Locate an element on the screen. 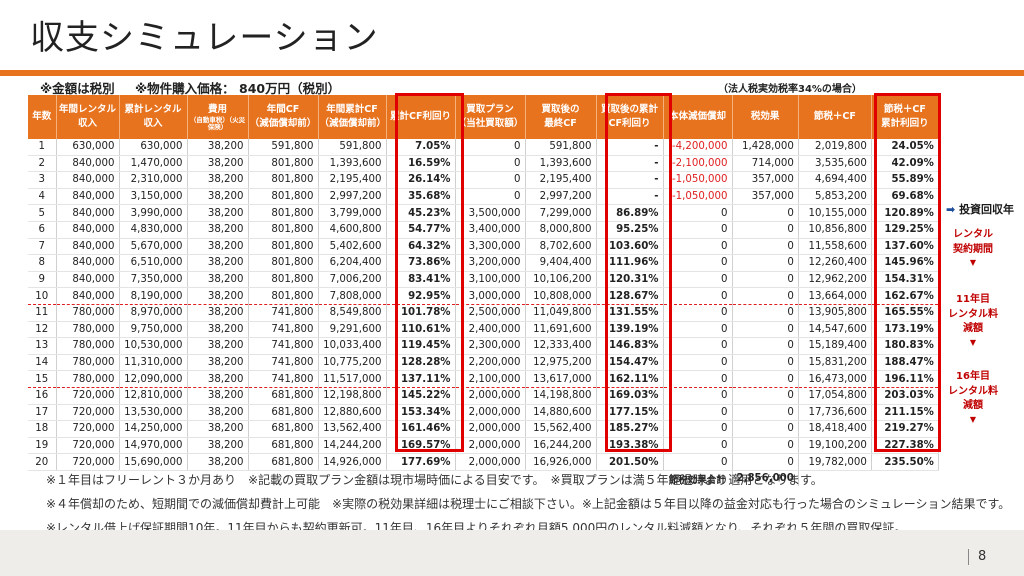 The image size is (1024, 576). table-cell: 8,190,000 is located at coordinates (153, 296).